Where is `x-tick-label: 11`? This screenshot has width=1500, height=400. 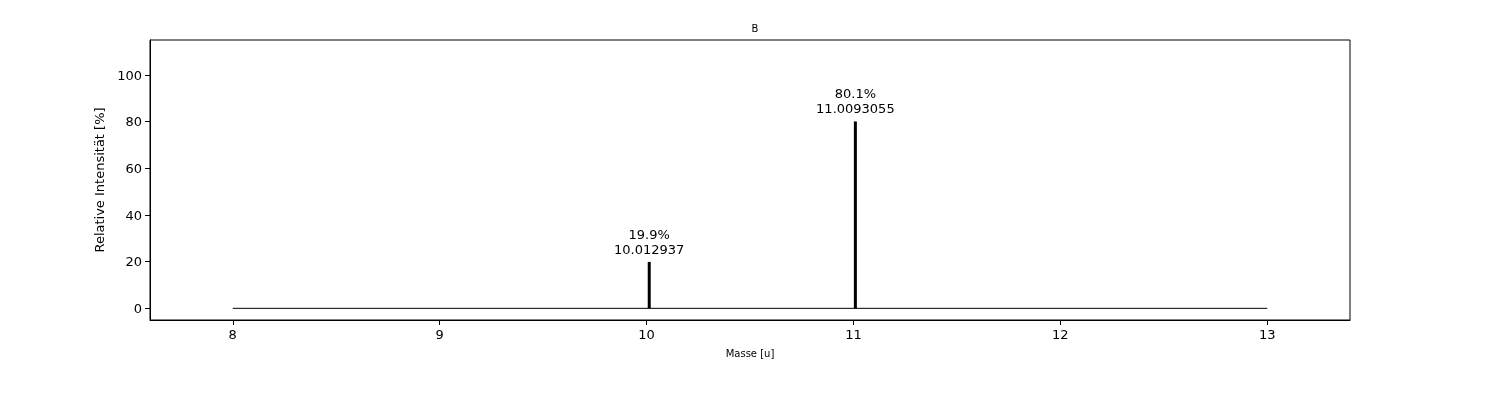
x-tick-label: 11 is located at coordinates (853, 334).